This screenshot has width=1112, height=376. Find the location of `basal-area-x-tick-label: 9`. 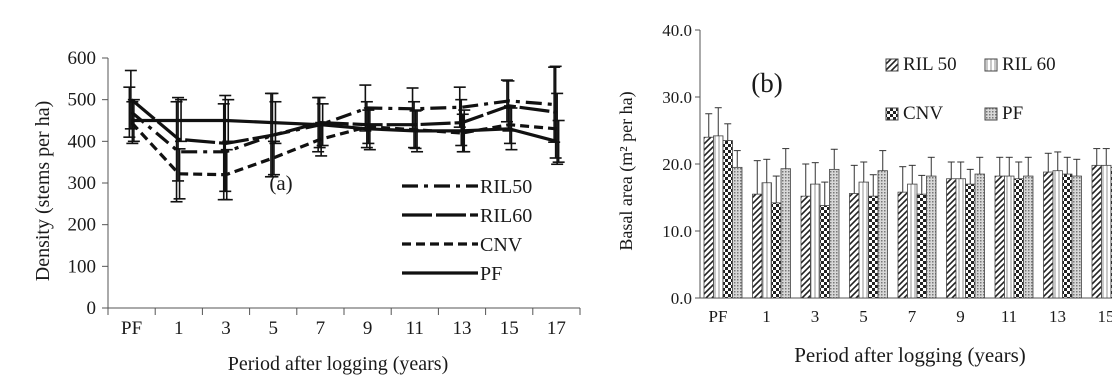

basal-area-x-tick-label: 9 is located at coordinates (960, 316).